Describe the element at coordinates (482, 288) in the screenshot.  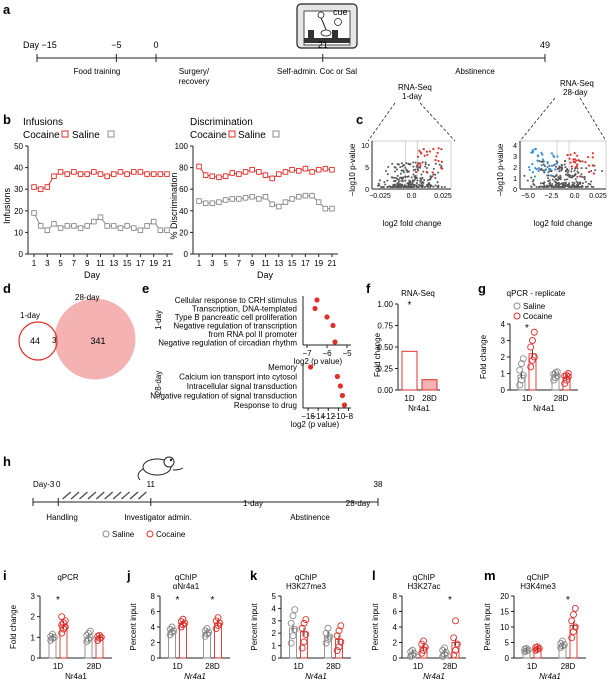
I see `panel-label-g: g` at that location.